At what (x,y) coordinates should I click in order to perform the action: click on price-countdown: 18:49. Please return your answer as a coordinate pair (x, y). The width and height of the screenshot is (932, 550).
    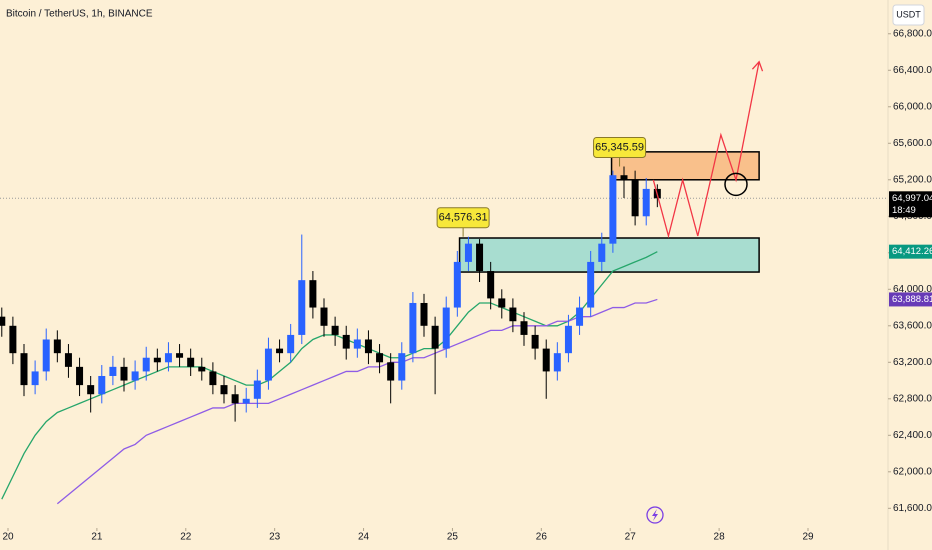
    Looking at the image, I should click on (904, 210).